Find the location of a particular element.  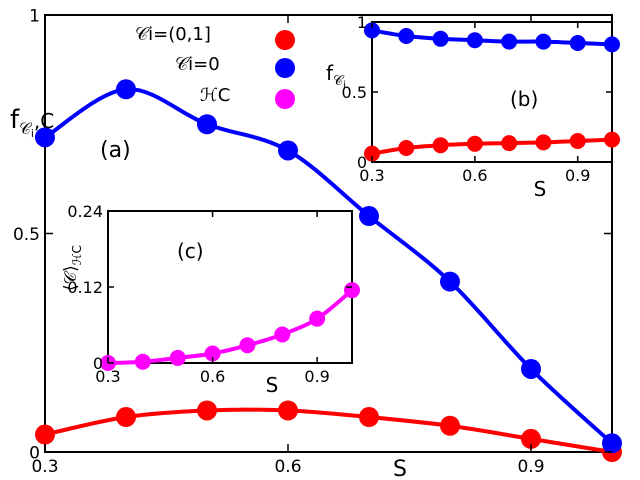

panel-a-x-tick-label: 0.9 is located at coordinates (530, 467).